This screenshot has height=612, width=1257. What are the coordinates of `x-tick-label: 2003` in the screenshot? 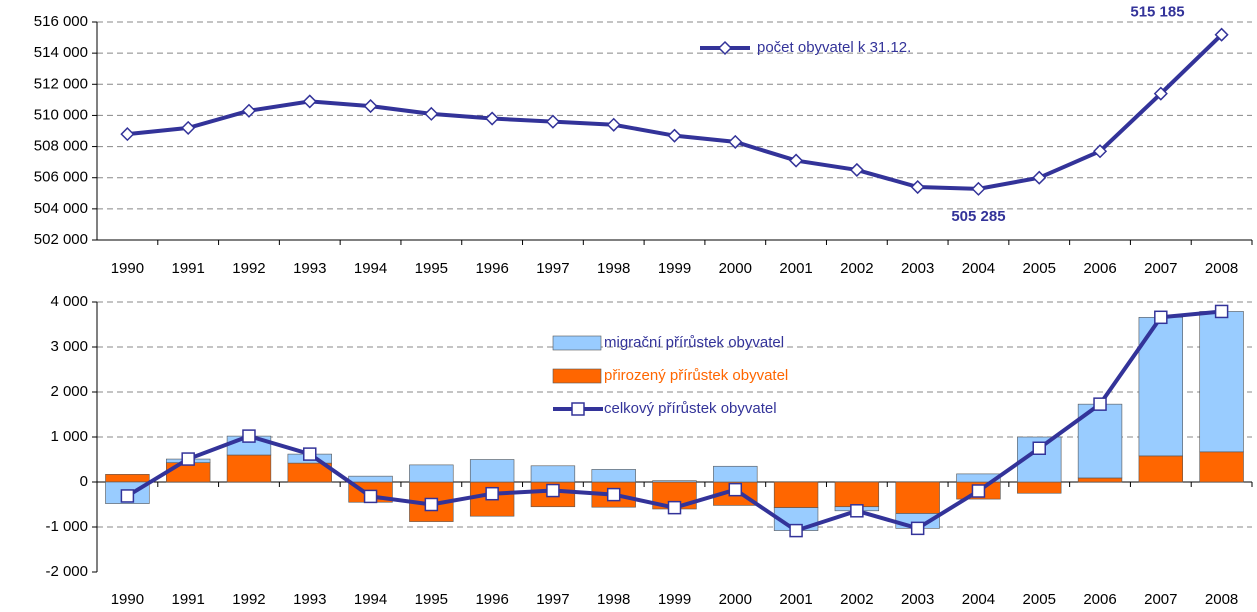 It's located at (917, 268).